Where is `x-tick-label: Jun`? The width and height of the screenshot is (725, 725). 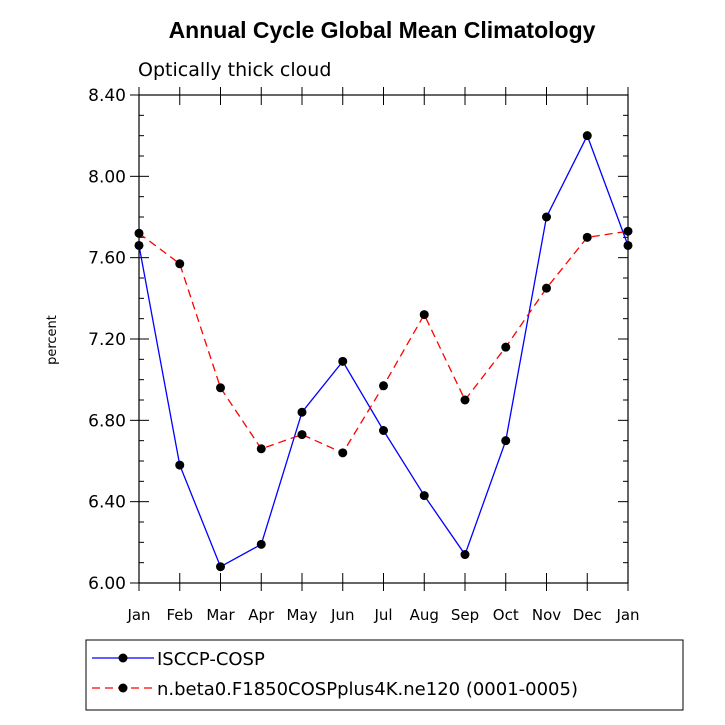
x-tick-label: Jun is located at coordinates (342, 615).